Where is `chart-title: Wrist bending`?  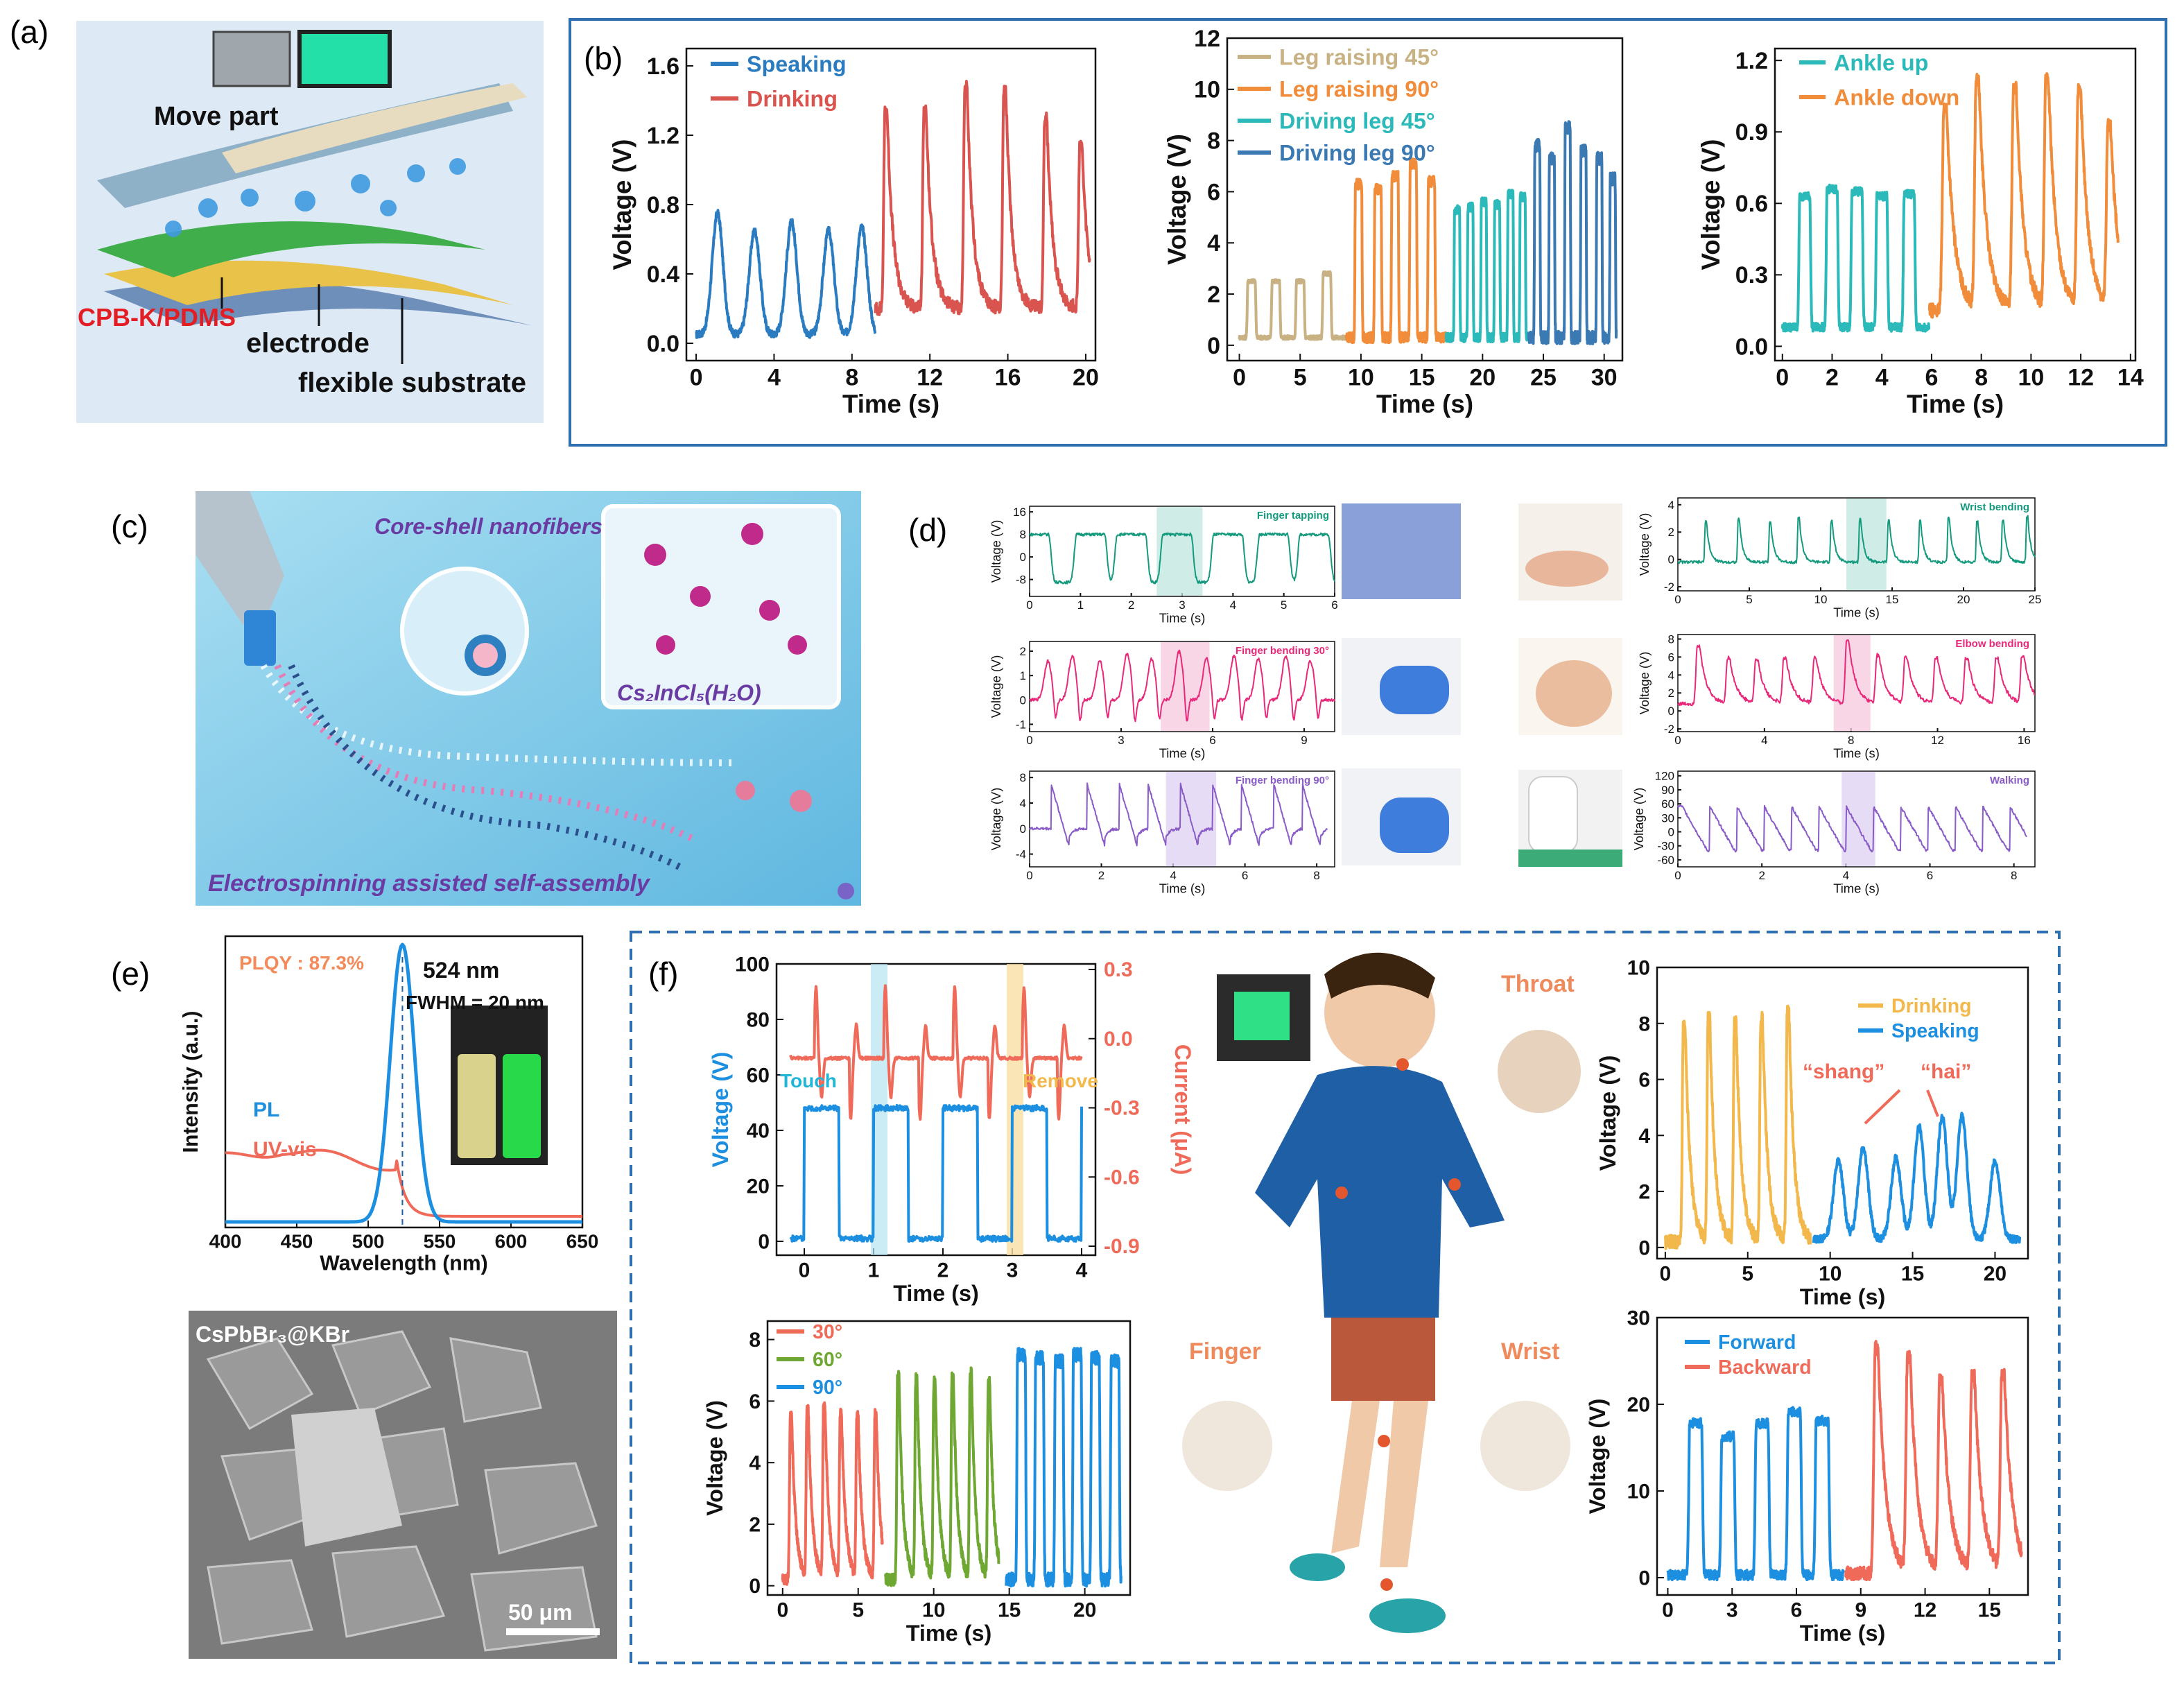
chart-title: Wrist bending is located at coordinates (1995, 507).